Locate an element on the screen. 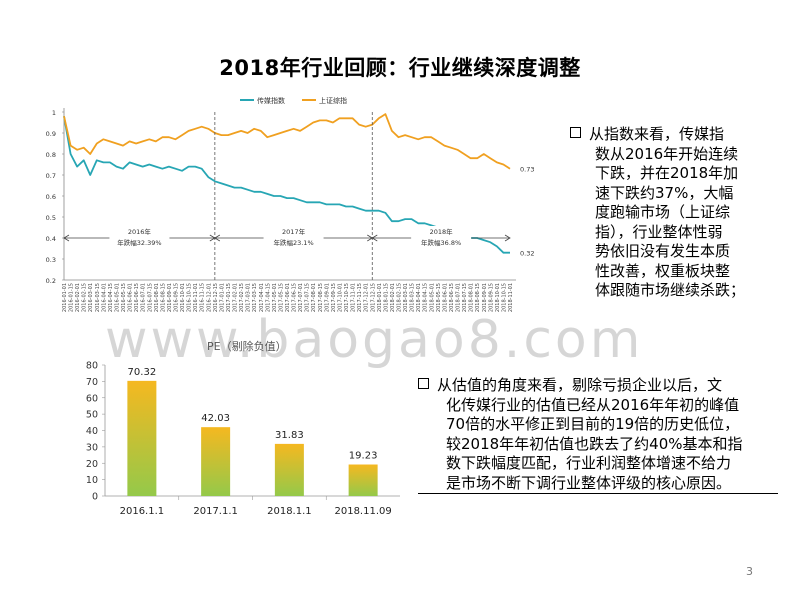  y-tick-label: 0.6 is located at coordinates (51, 197).